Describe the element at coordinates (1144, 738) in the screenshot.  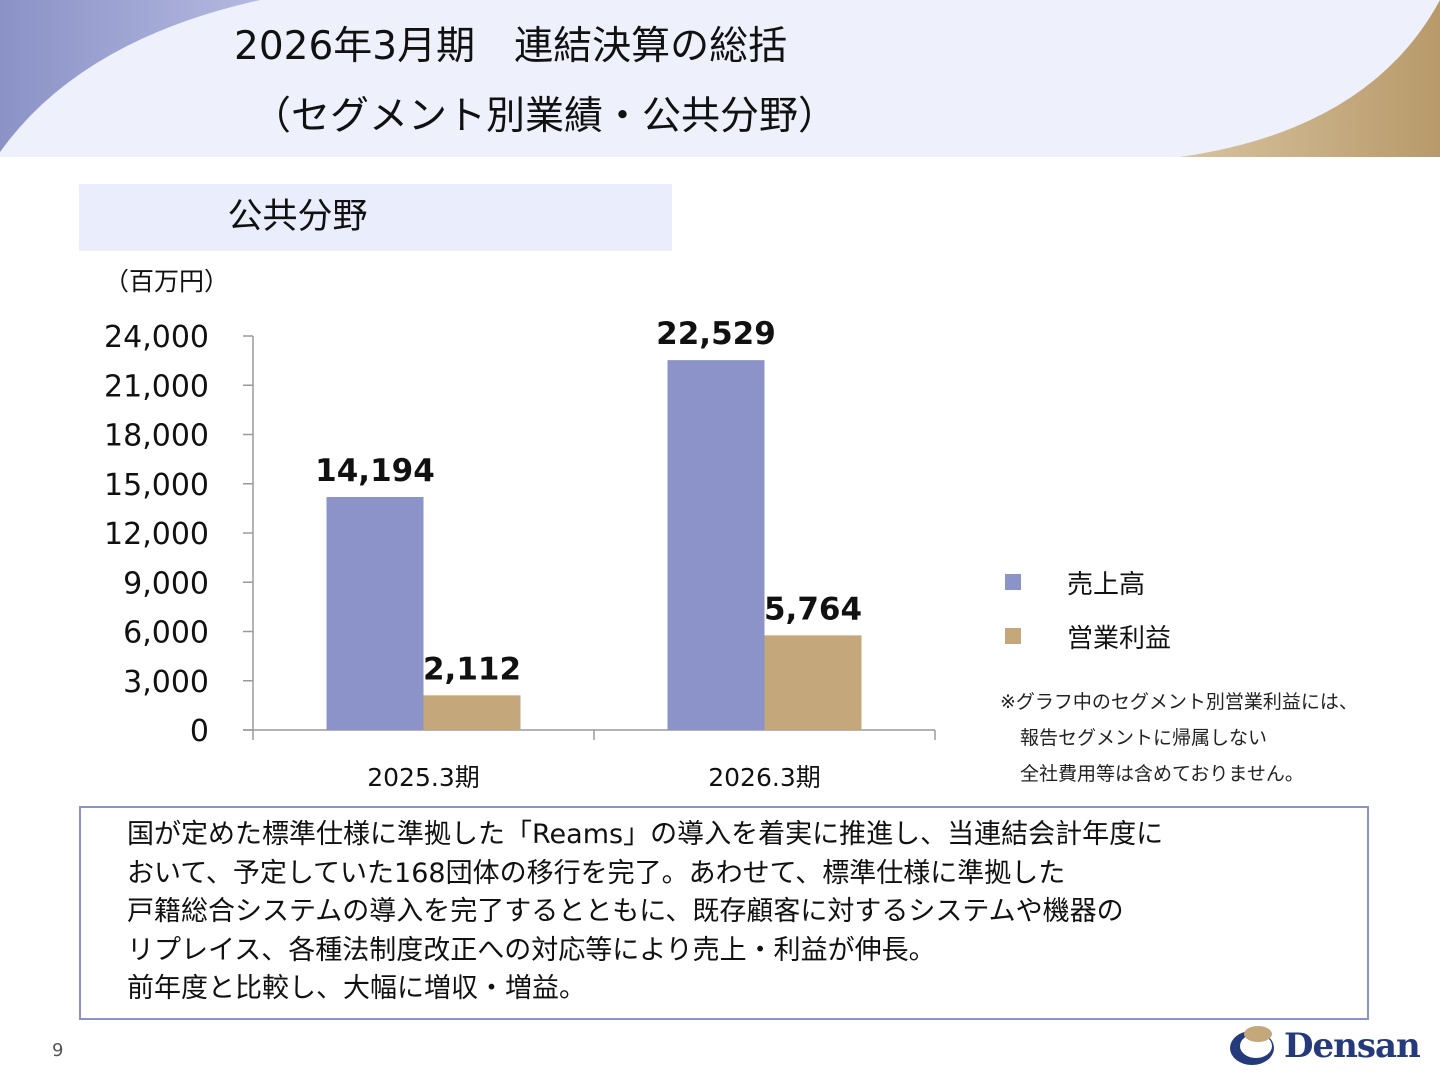
I see `note-line: 報告セグメントに帰属しない` at that location.